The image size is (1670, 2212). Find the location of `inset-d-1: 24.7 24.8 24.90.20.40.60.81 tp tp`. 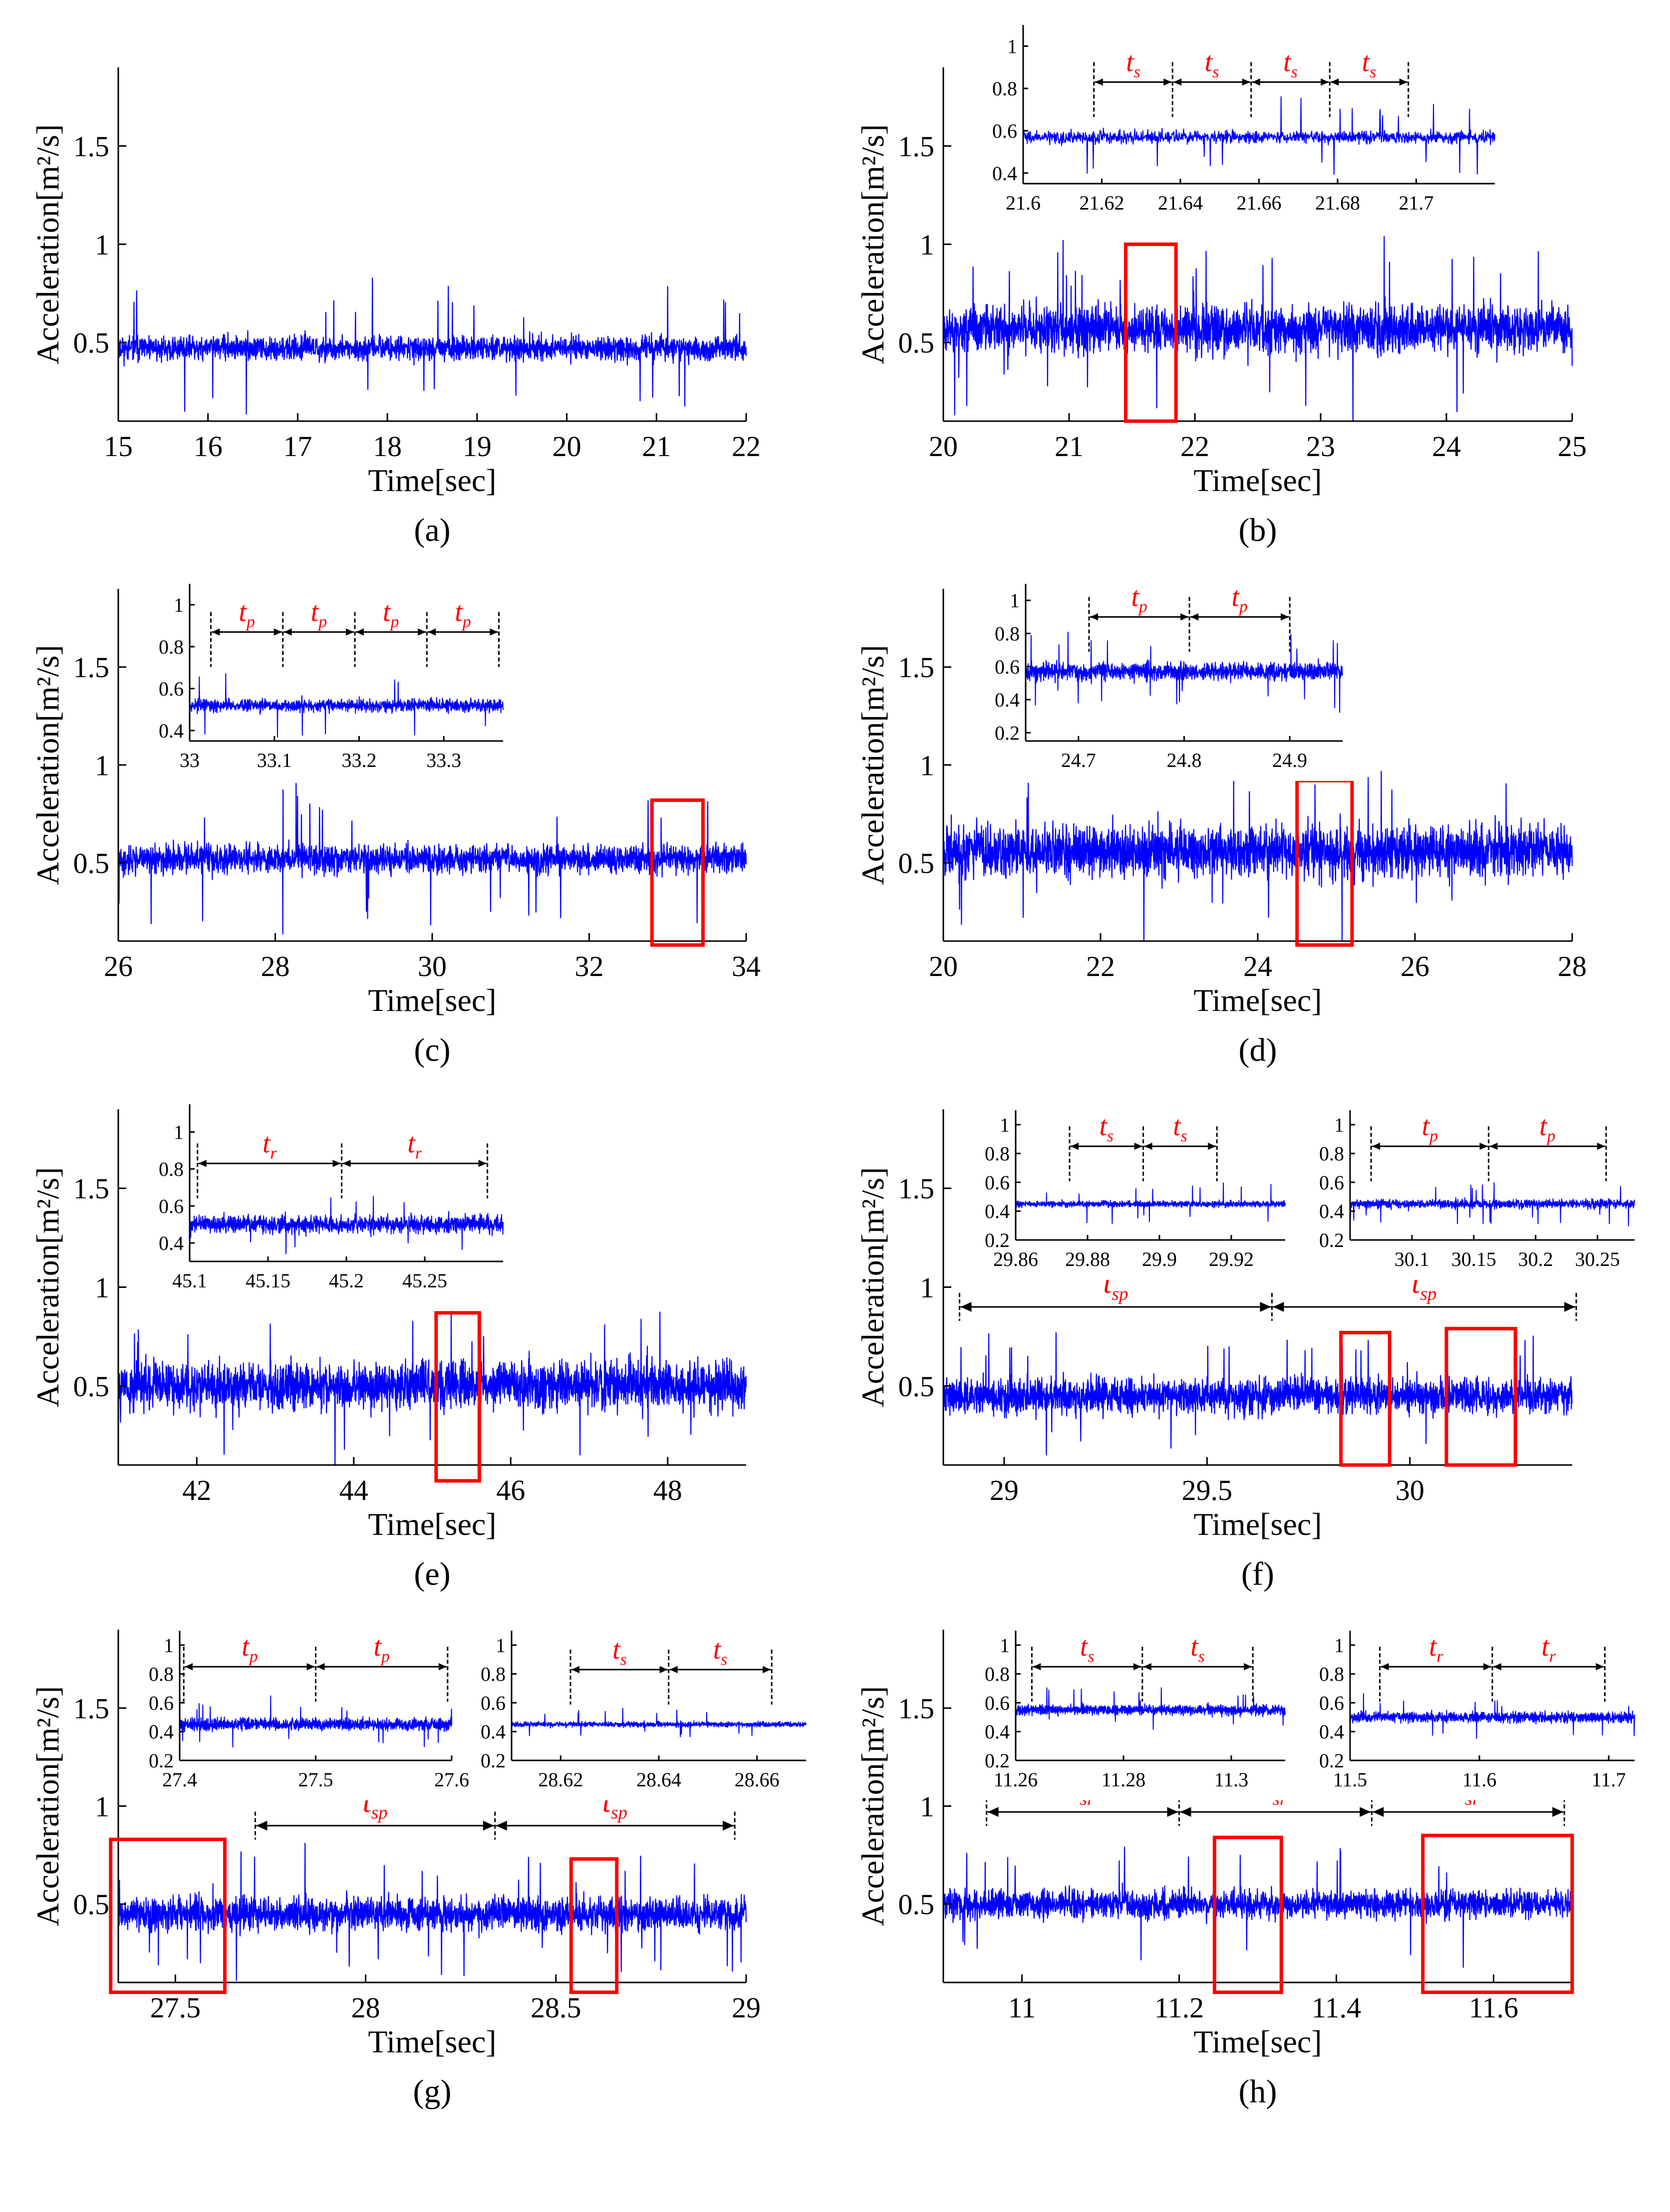

inset-d-1: 24.7 24.8 24.90.20.40.60.81 tp tp is located at coordinates (1169, 680).